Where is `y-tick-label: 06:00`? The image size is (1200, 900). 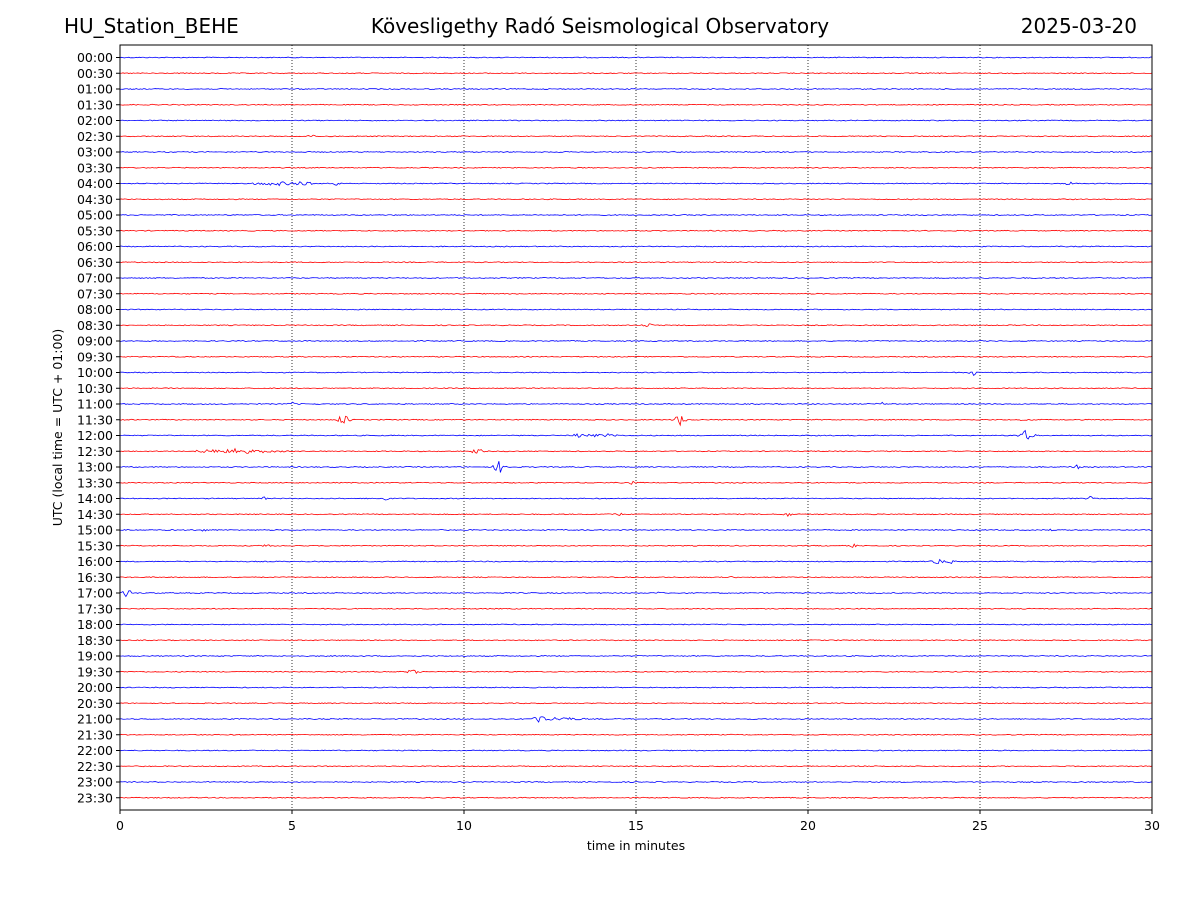
y-tick-label: 06:00 is located at coordinates (95, 246).